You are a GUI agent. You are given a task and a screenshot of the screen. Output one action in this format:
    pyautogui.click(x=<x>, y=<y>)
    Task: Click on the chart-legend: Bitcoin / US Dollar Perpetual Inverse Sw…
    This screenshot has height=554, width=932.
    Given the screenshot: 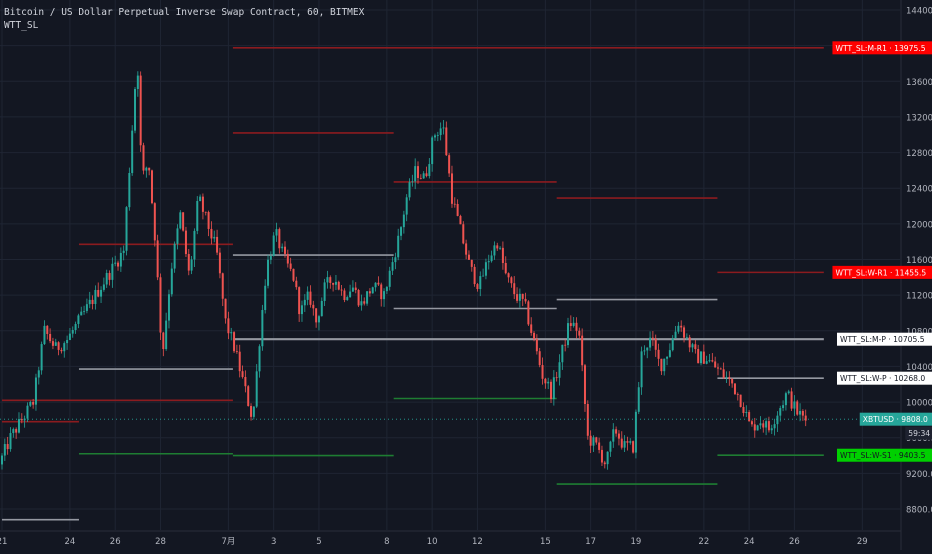 What is the action you would take?
    pyautogui.click(x=184, y=19)
    